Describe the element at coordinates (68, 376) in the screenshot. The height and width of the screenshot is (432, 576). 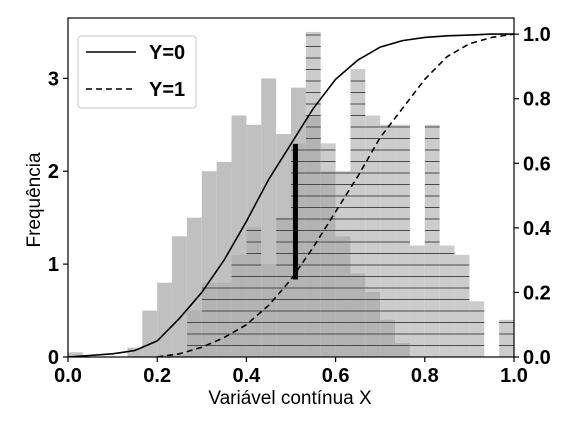
I see `x-tick-label: 0.0` at that location.